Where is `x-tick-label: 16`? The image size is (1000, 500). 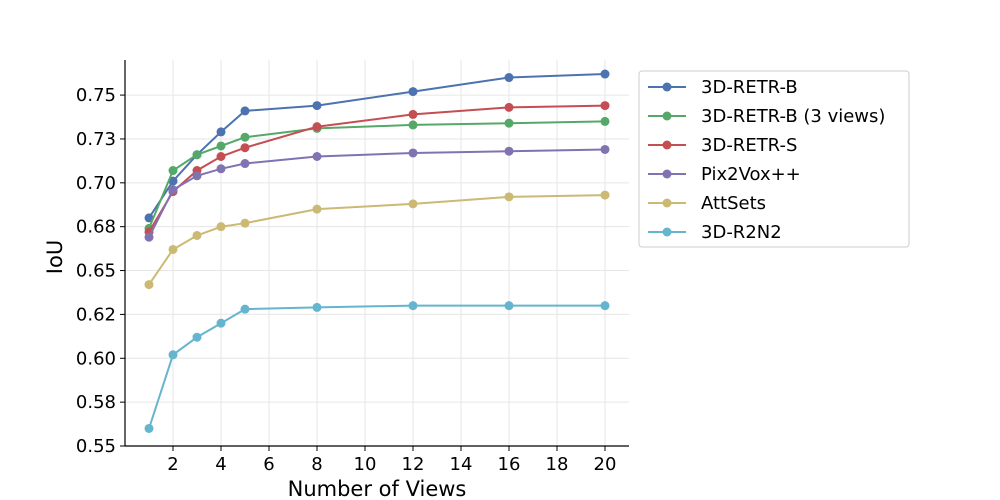
x-tick-label: 16 is located at coordinates (509, 464).